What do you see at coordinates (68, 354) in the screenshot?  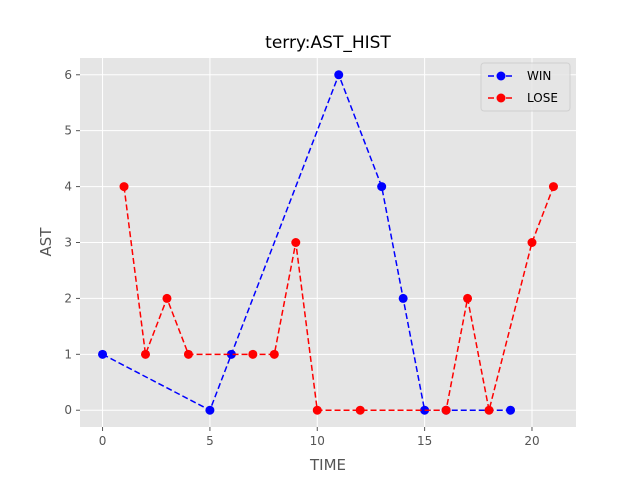 I see `y-tick-label: 1` at bounding box center [68, 354].